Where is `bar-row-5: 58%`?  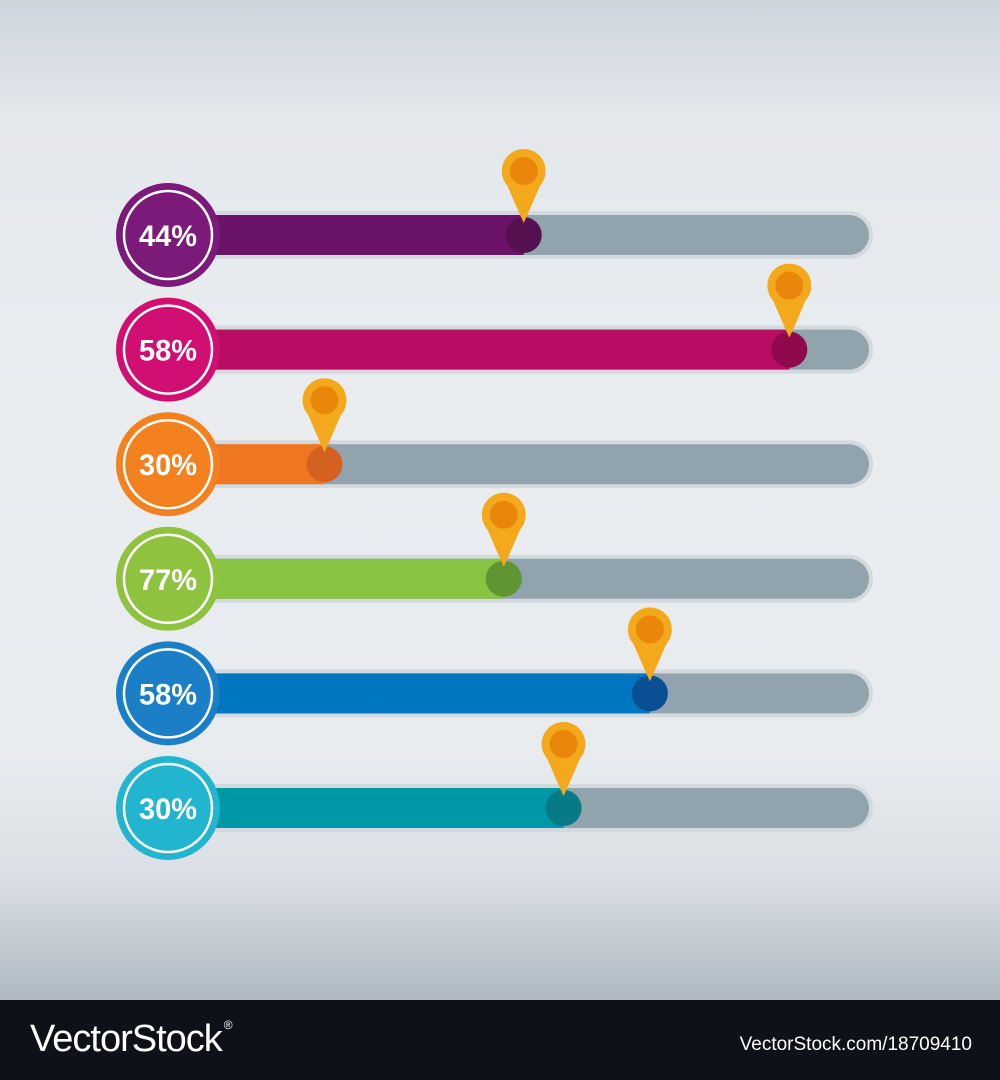 bar-row-5: 58% is located at coordinates (494, 676).